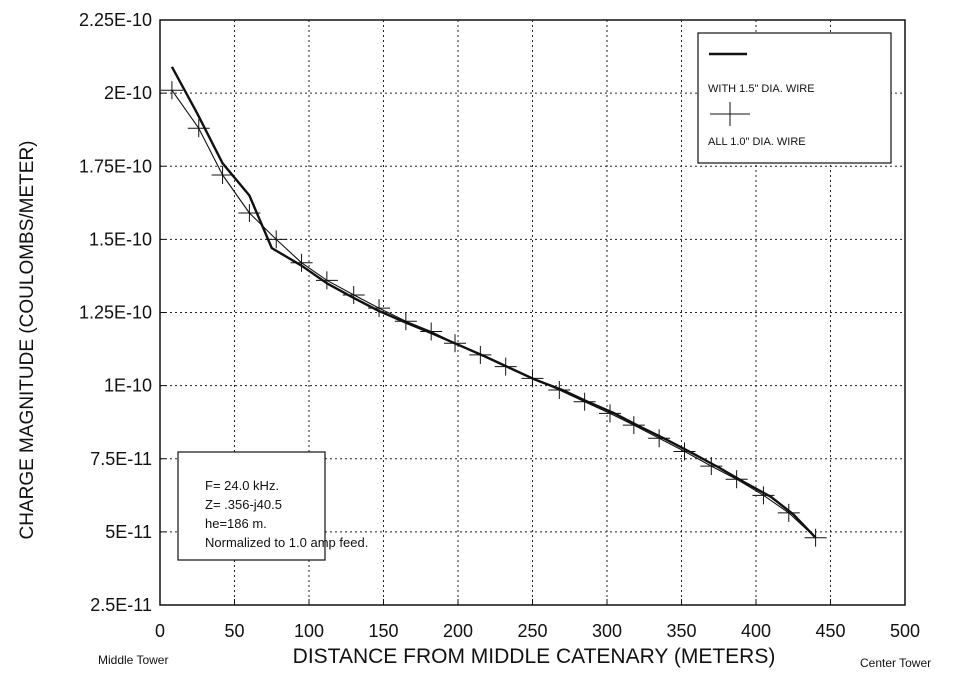 The image size is (964, 677). What do you see at coordinates (458, 631) in the screenshot?
I see `x-tick-label: 200` at bounding box center [458, 631].